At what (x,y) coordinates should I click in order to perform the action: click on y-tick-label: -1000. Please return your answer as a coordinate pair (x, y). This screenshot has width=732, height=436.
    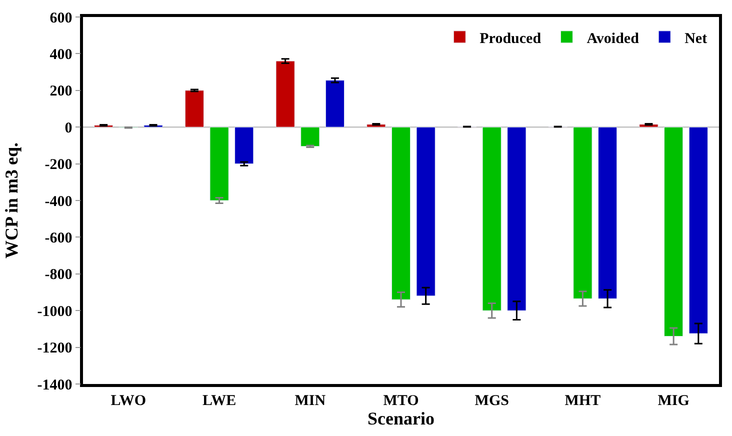
    Looking at the image, I should click on (54, 312).